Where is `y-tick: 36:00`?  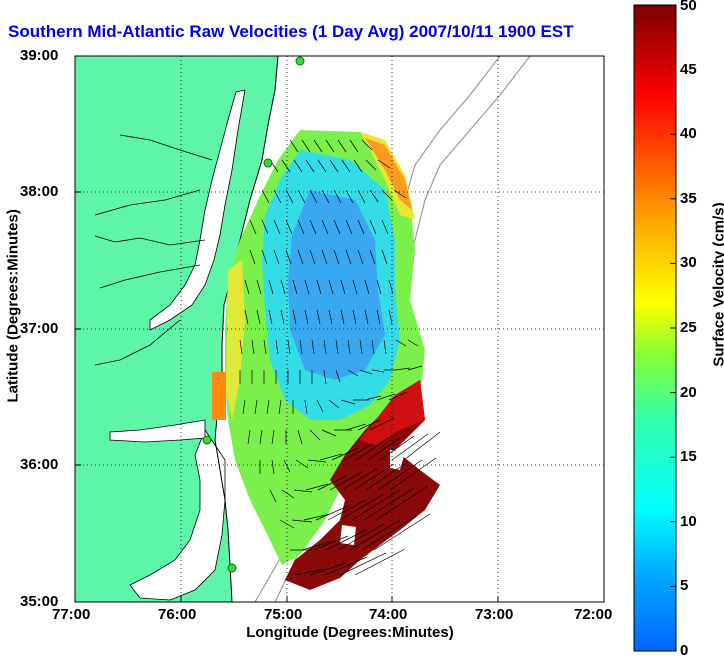 y-tick: 36:00 is located at coordinates (39, 464).